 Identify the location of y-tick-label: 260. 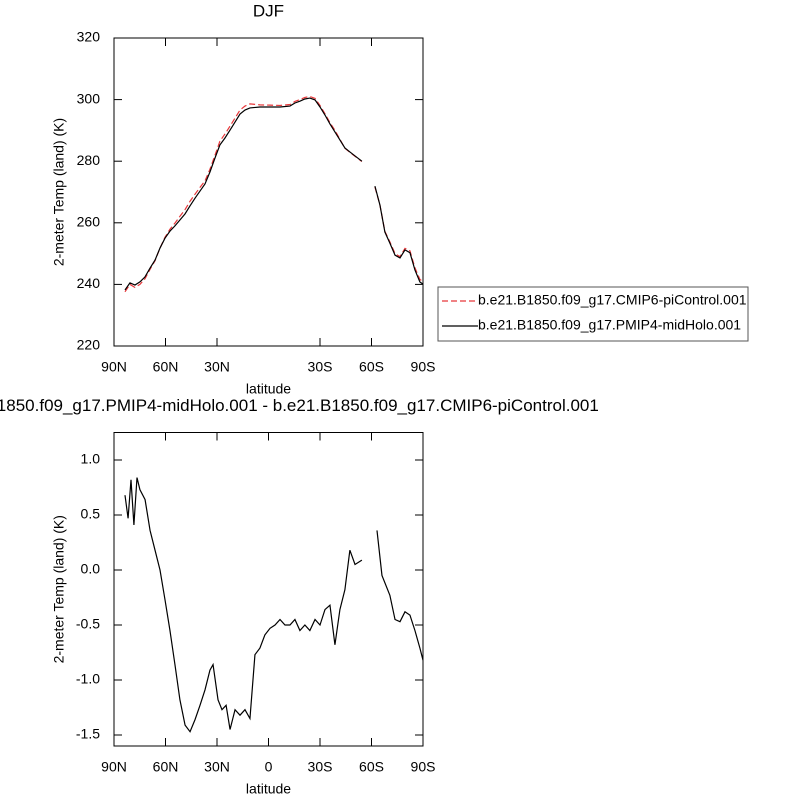
(89, 222).